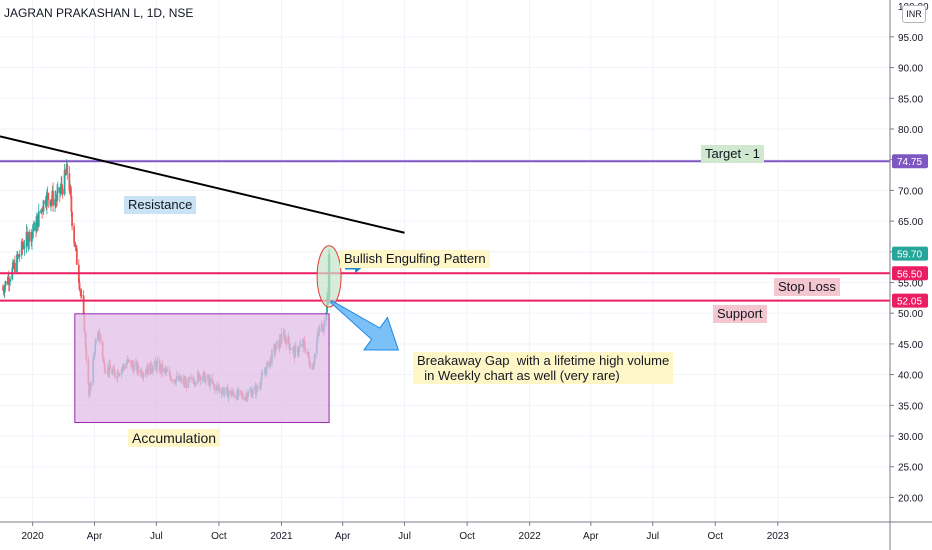 This screenshot has height=550, width=932. I want to click on target-label: Target - 1, so click(732, 154).